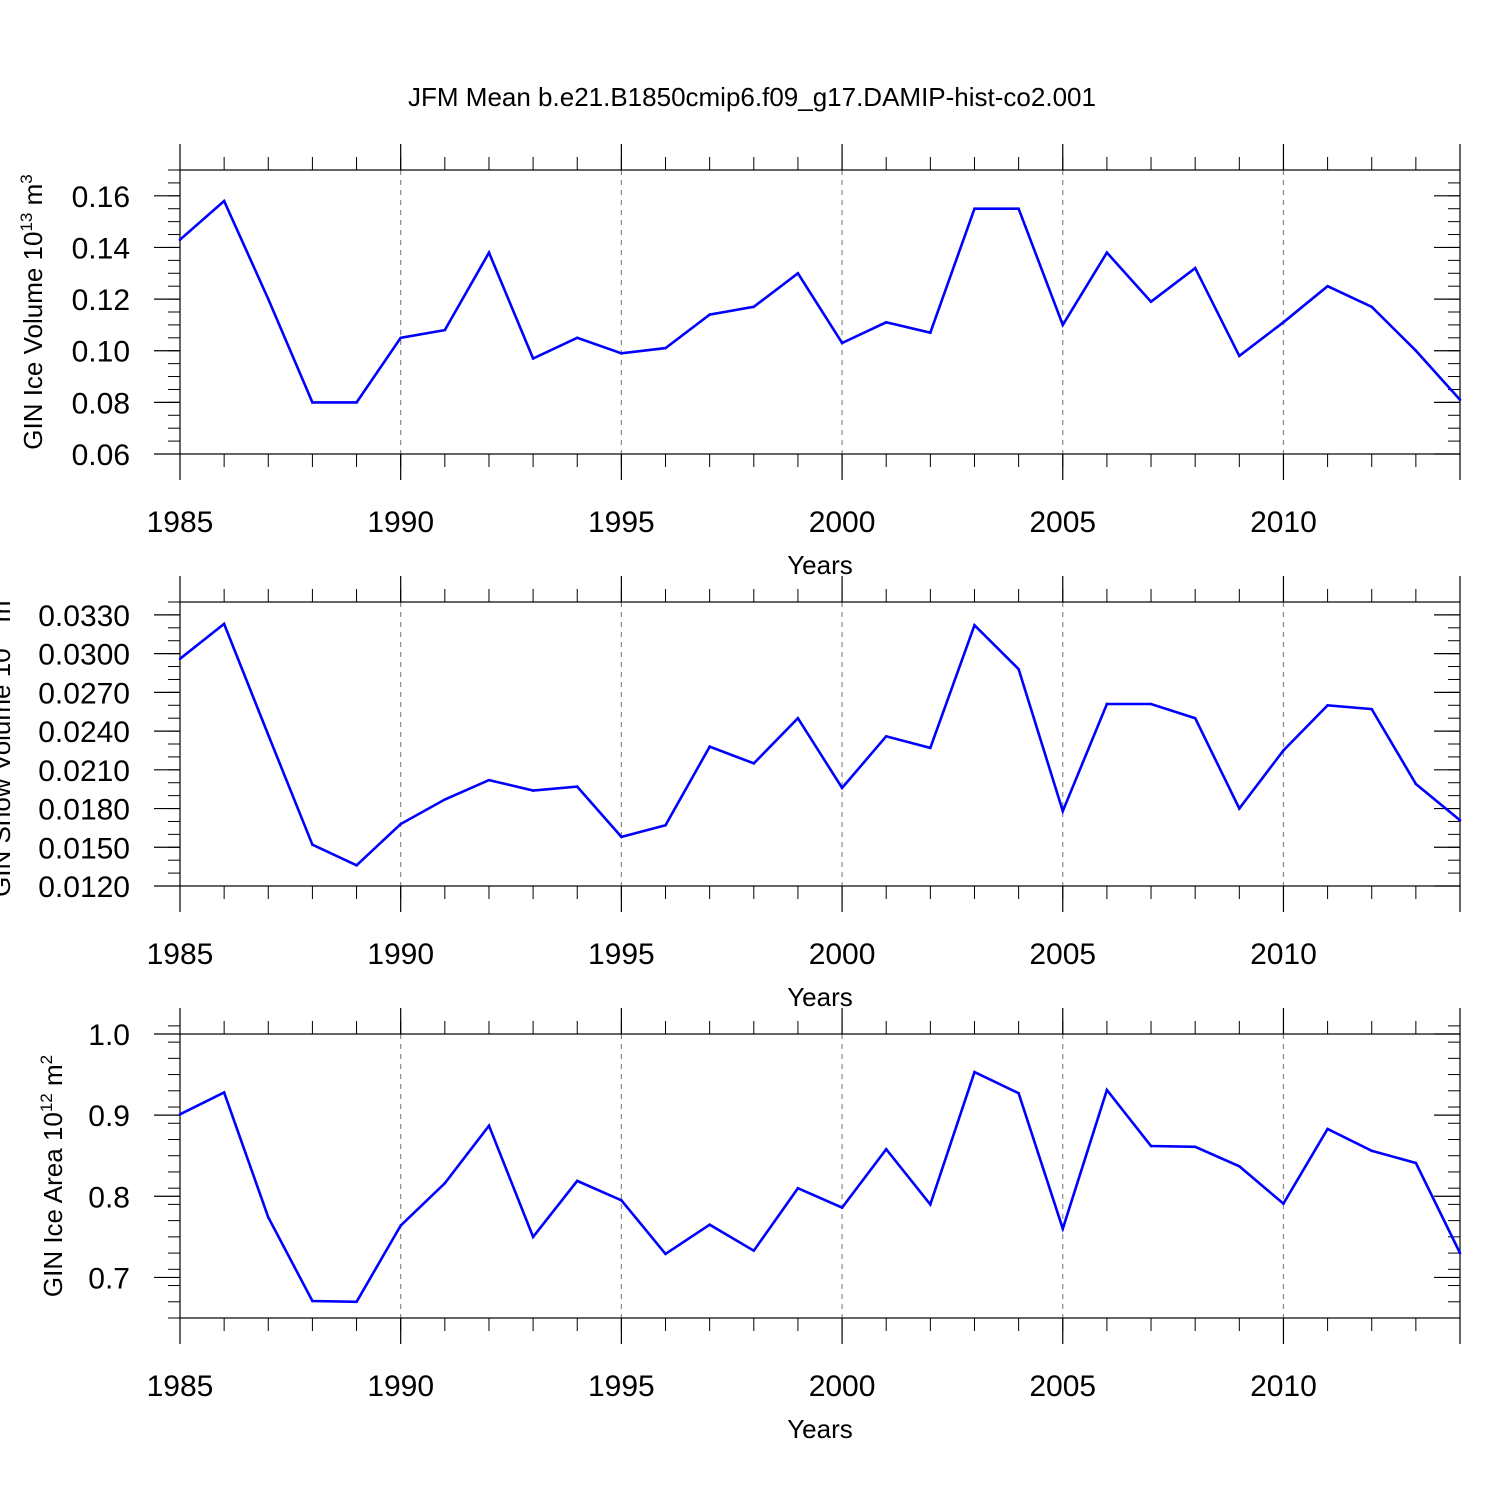 The image size is (1500, 1500). What do you see at coordinates (33, 341) in the screenshot?
I see `y-axis-title-part: GIN Ice Volume 10` at bounding box center [33, 341].